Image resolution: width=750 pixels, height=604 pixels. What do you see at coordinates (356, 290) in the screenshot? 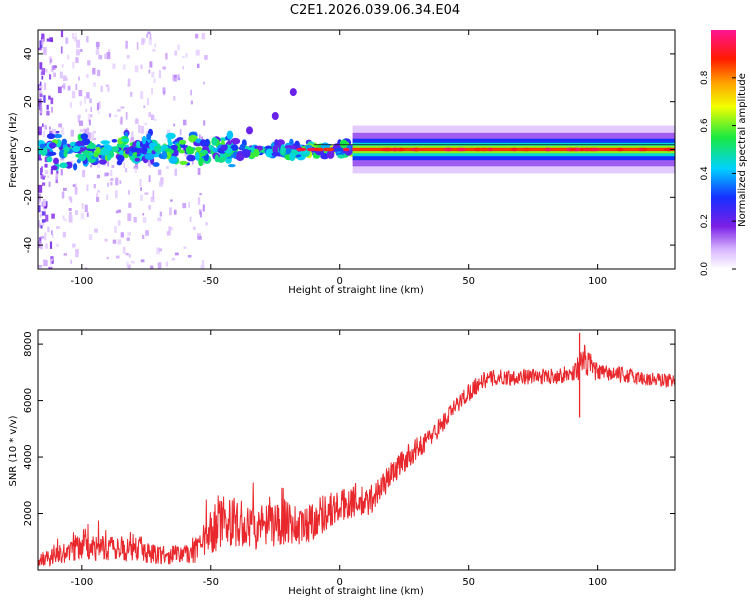
I see `spectrogram-x-axis-label: Height of straight line (km)` at bounding box center [356, 290].